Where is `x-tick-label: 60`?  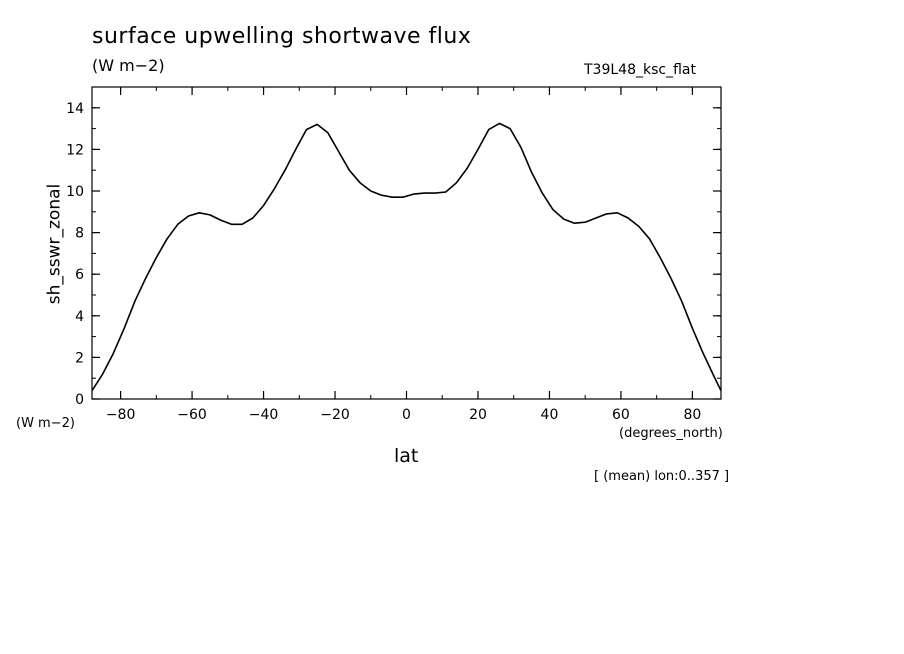
x-tick-label: 60 is located at coordinates (621, 415).